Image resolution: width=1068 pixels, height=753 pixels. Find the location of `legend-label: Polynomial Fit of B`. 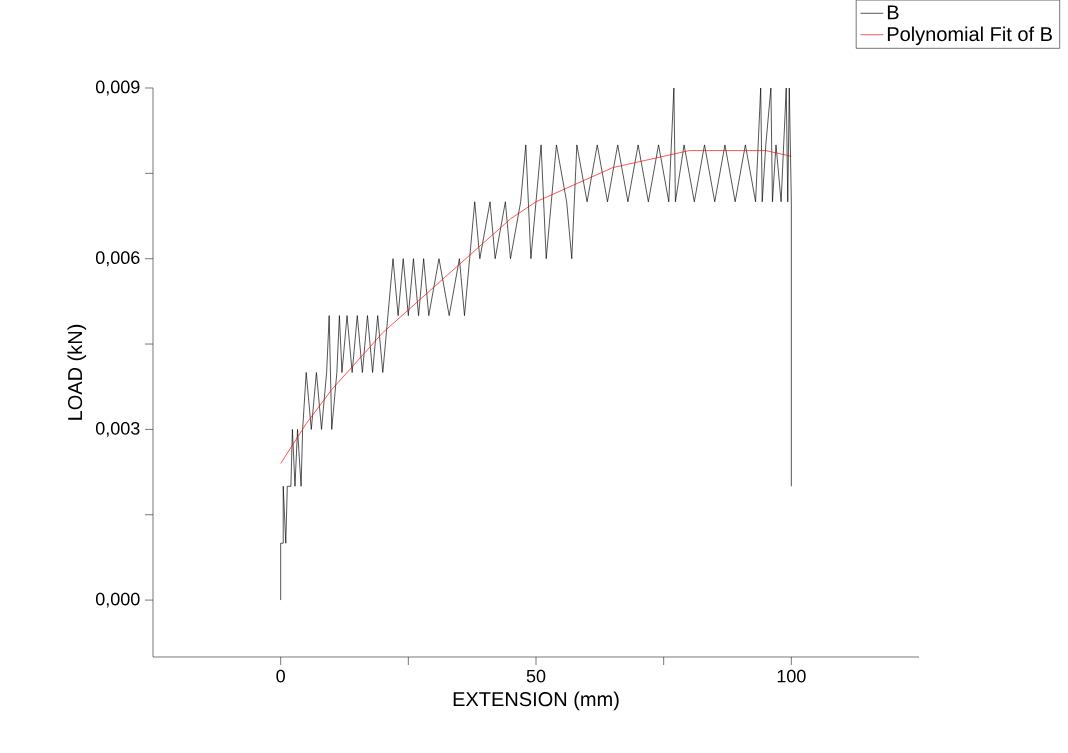

legend-label: Polynomial Fit of B is located at coordinates (969, 36).